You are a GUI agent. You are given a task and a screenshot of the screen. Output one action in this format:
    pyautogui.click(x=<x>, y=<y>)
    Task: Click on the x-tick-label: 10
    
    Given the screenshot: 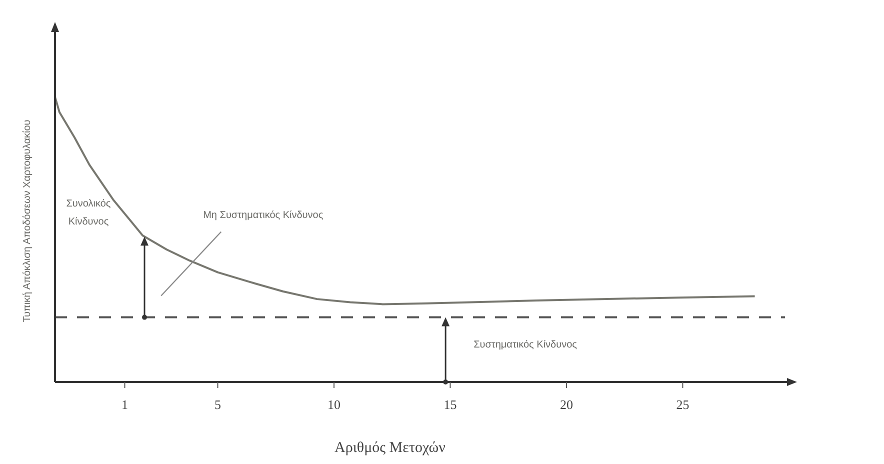 What is the action you would take?
    pyautogui.click(x=333, y=404)
    